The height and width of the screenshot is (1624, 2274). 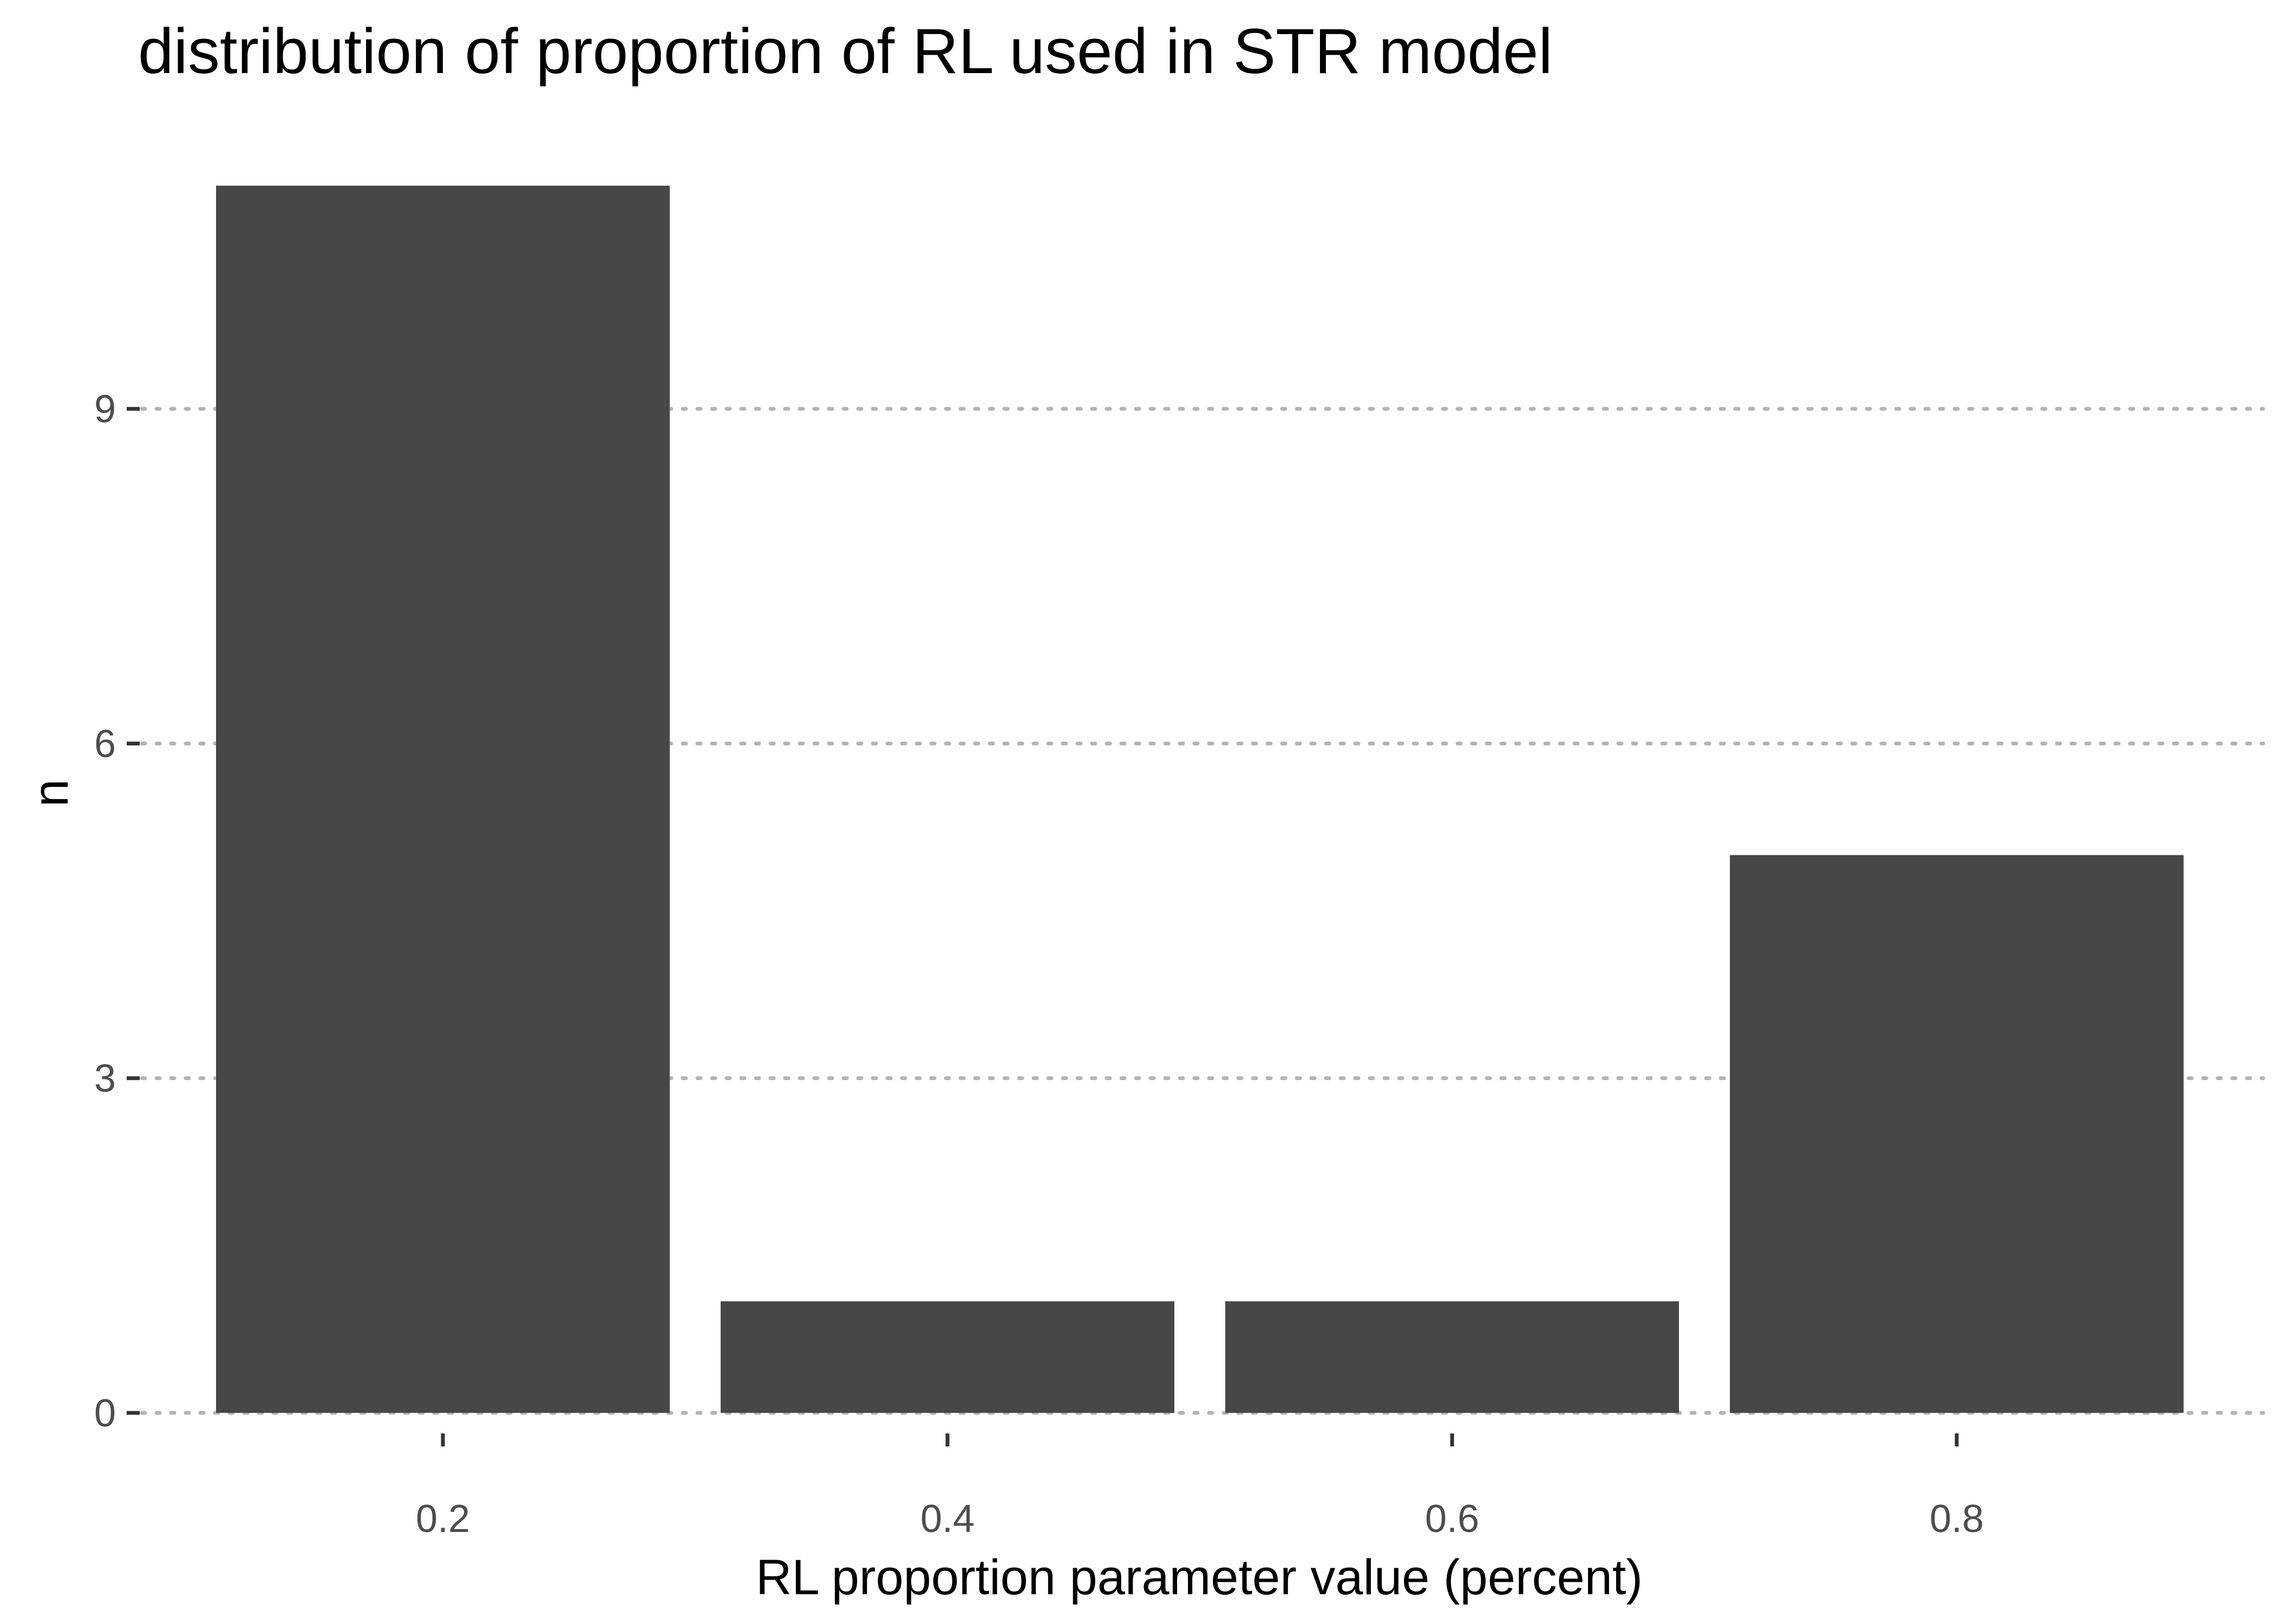 What do you see at coordinates (51, 793) in the screenshot?
I see `y-axis-title: n` at bounding box center [51, 793].